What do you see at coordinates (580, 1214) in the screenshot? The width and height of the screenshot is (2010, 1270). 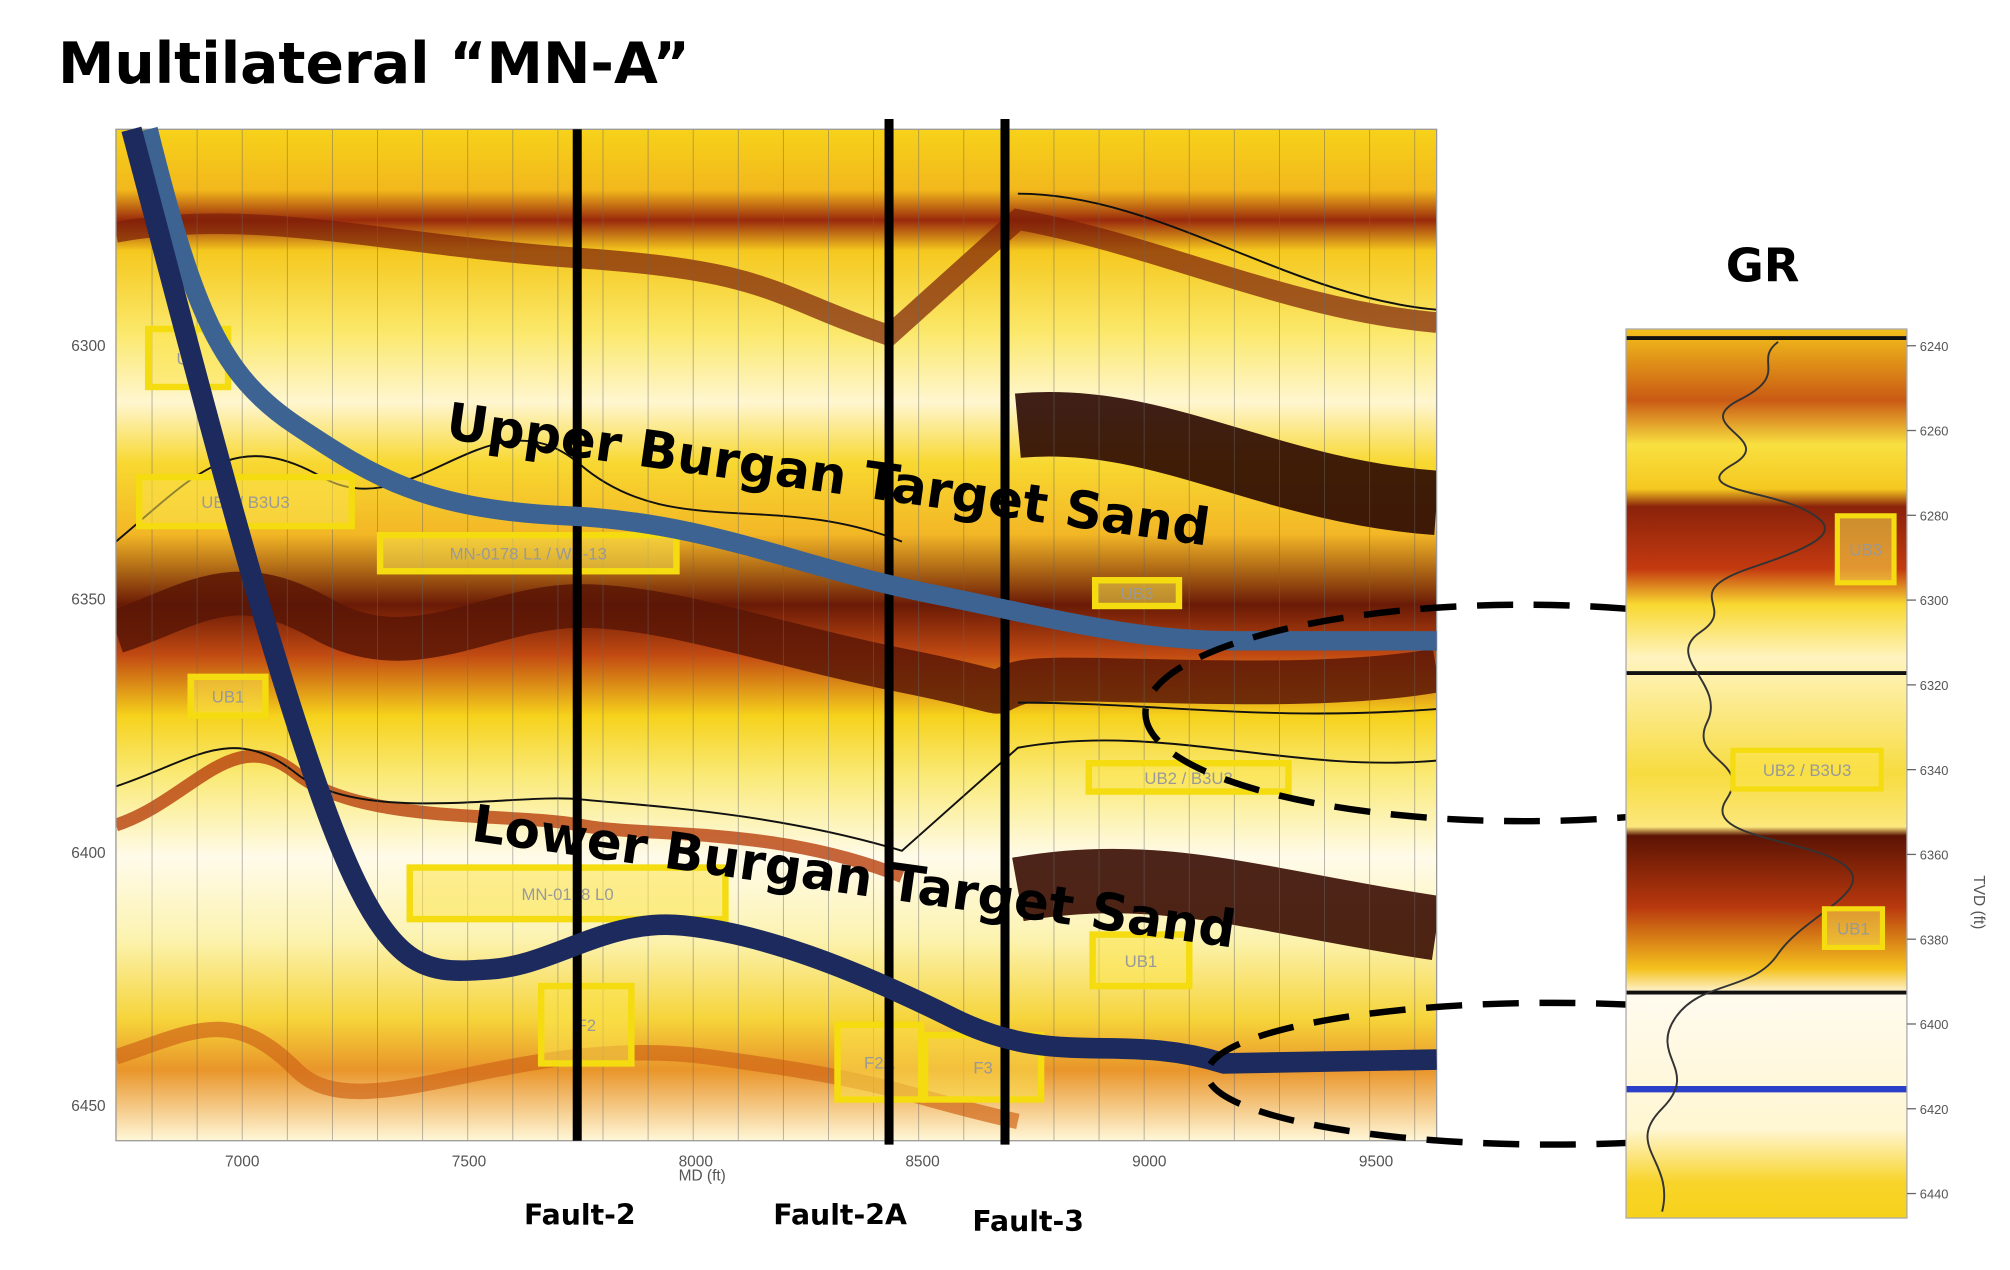 I see `fault-label: Fault-2` at bounding box center [580, 1214].